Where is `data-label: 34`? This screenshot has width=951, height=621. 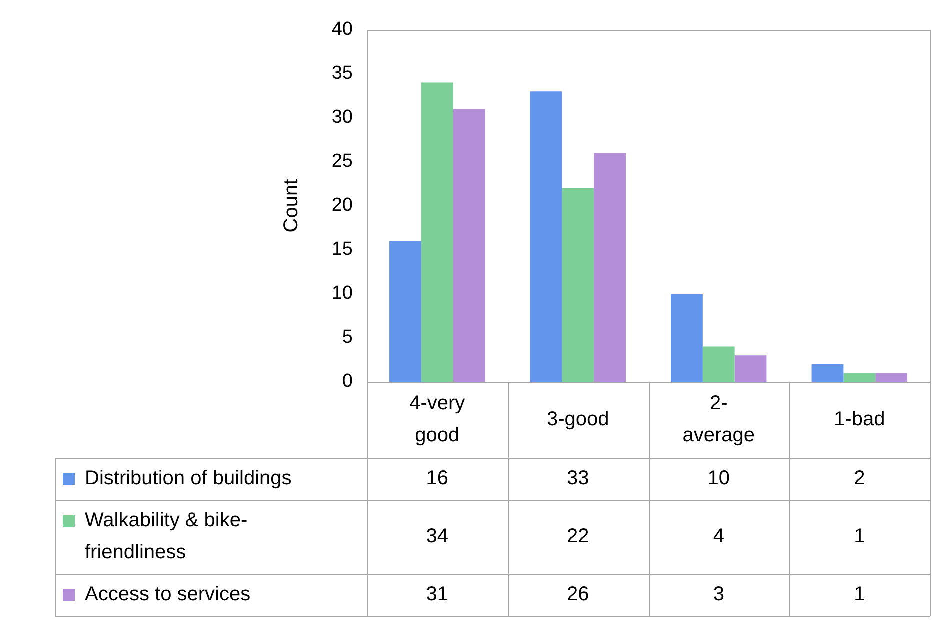
data-label: 34 is located at coordinates (437, 537).